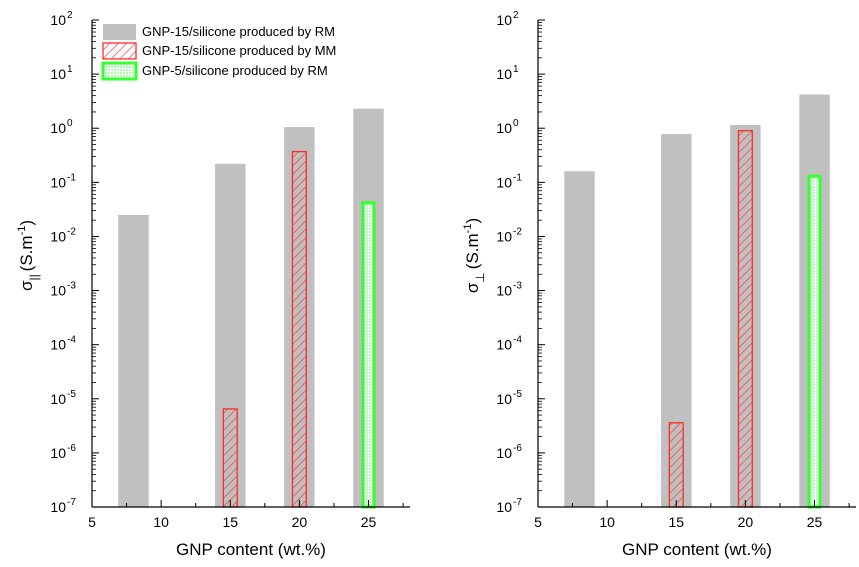  What do you see at coordinates (119, 71) in the screenshot?
I see `legend-swatch-gnp5` at bounding box center [119, 71].